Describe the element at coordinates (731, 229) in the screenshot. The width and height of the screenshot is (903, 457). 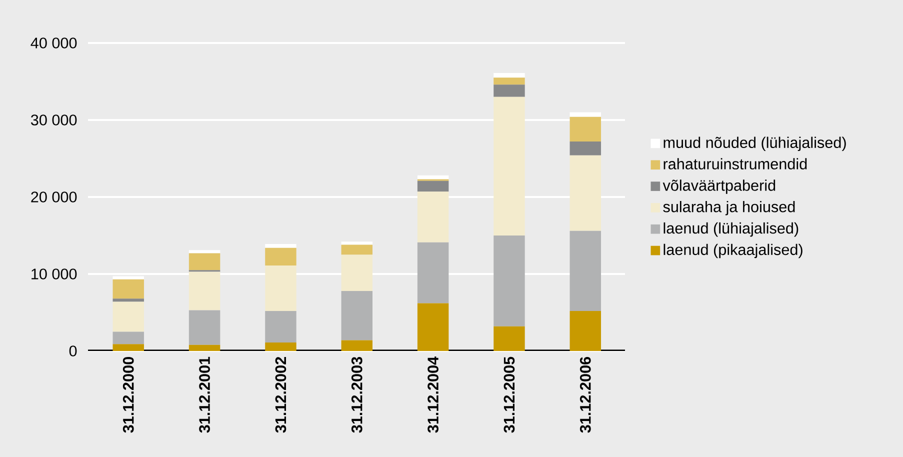
I see `legend-label: laenud (lühiajalised)` at that location.